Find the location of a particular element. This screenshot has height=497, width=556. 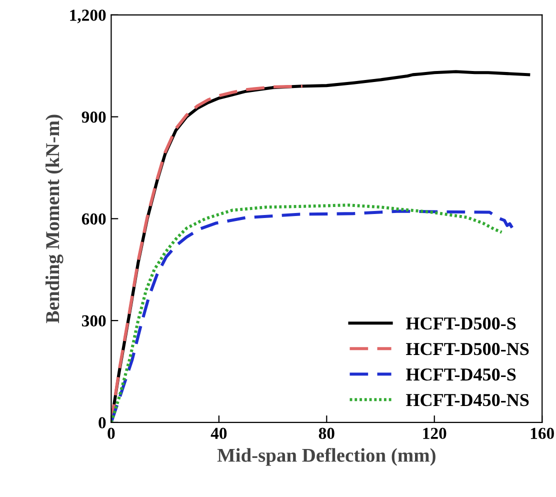

legend-label: HCFT-D500-S is located at coordinates (461, 323).